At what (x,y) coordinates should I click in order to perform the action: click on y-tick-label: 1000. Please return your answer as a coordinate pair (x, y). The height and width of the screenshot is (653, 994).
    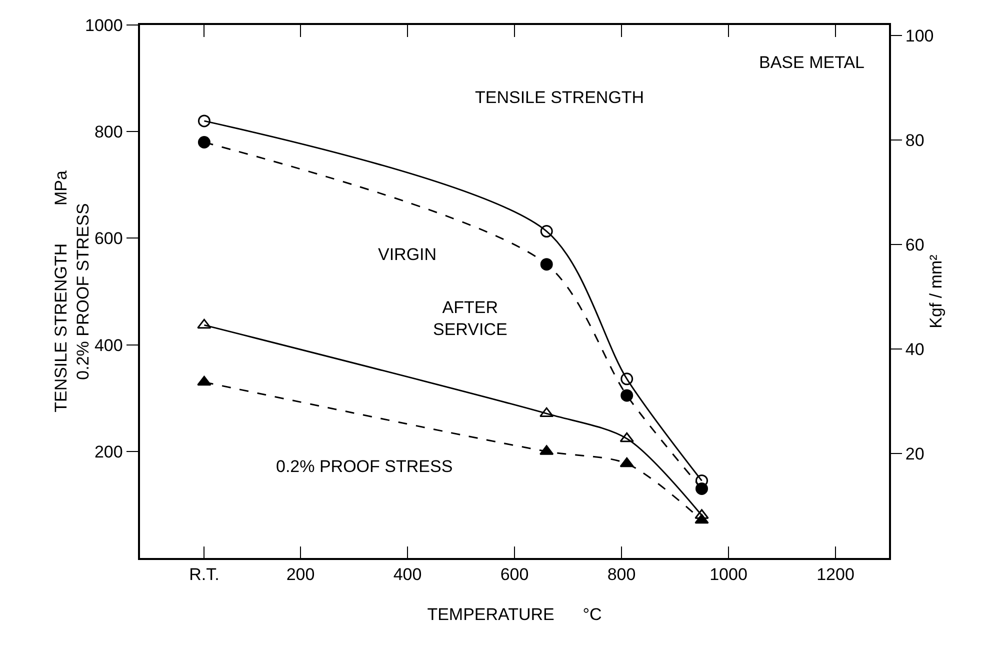
    Looking at the image, I should click on (104, 25).